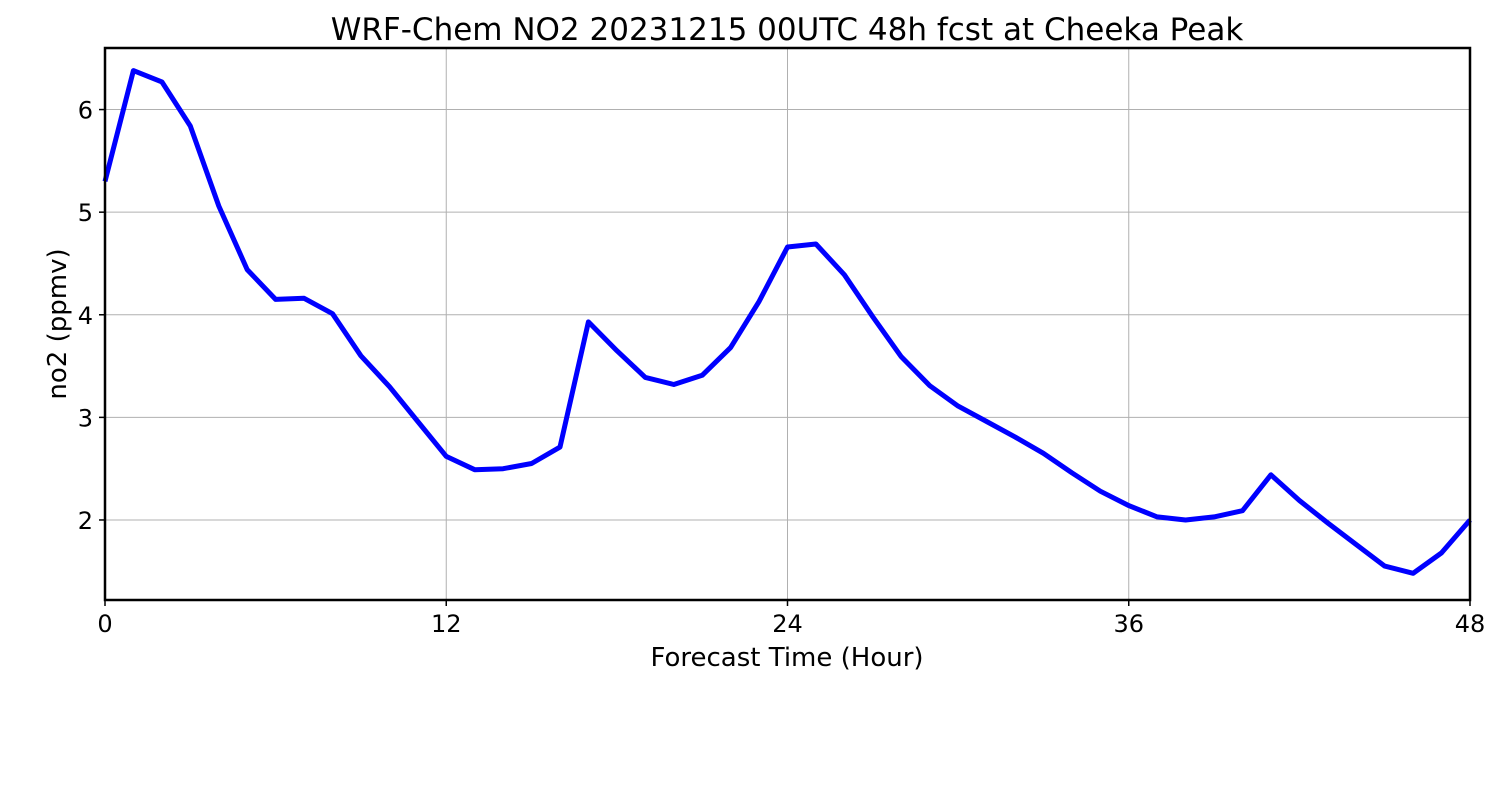 This screenshot has height=804, width=1500. Describe the element at coordinates (1470, 624) in the screenshot. I see `x-tick-label: 48` at that location.